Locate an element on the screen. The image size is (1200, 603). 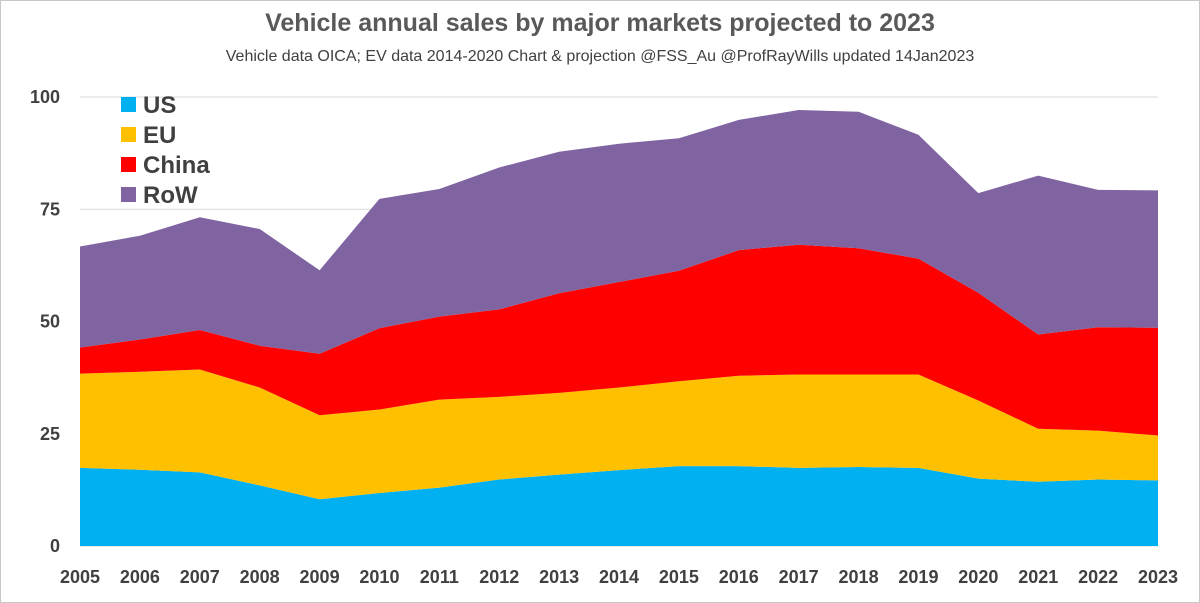
x-tick-label: 2015 is located at coordinates (679, 577).